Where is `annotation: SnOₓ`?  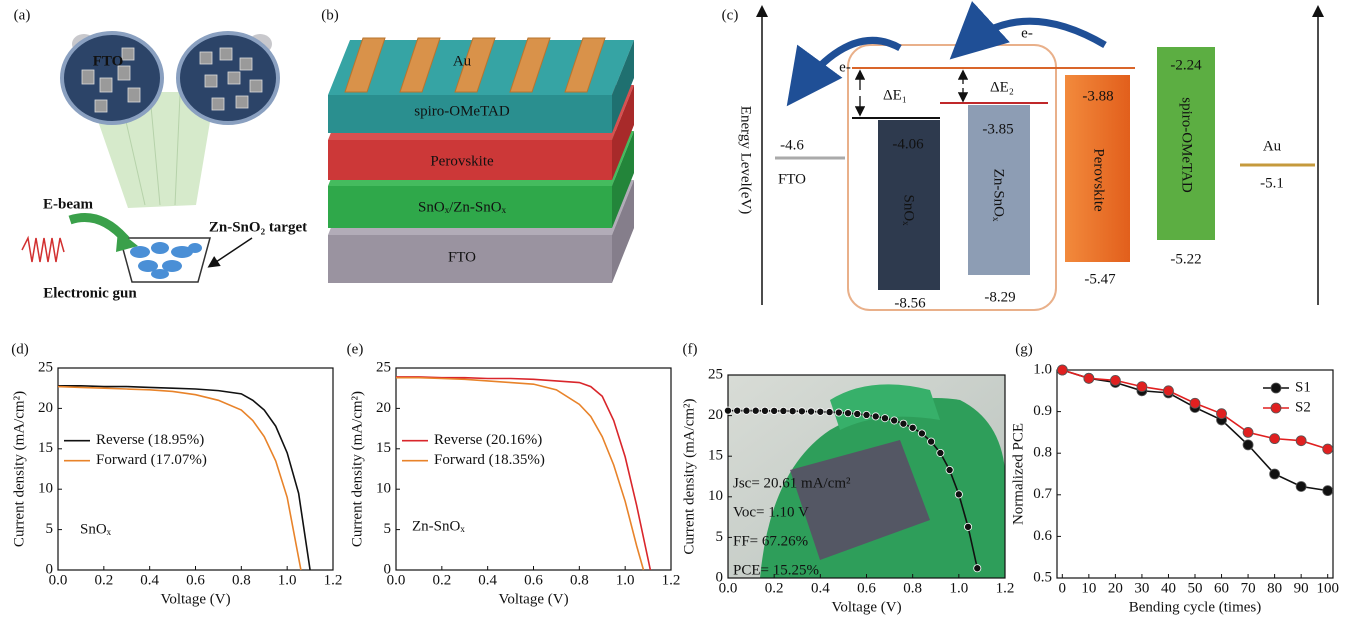
annotation: SnOₓ is located at coordinates (96, 529).